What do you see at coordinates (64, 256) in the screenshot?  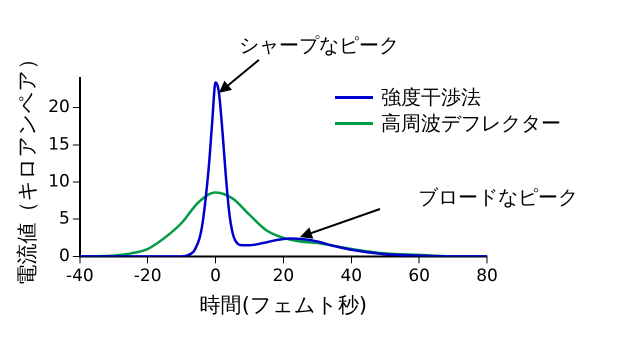 I see `y-tick-label: 0` at bounding box center [64, 256].